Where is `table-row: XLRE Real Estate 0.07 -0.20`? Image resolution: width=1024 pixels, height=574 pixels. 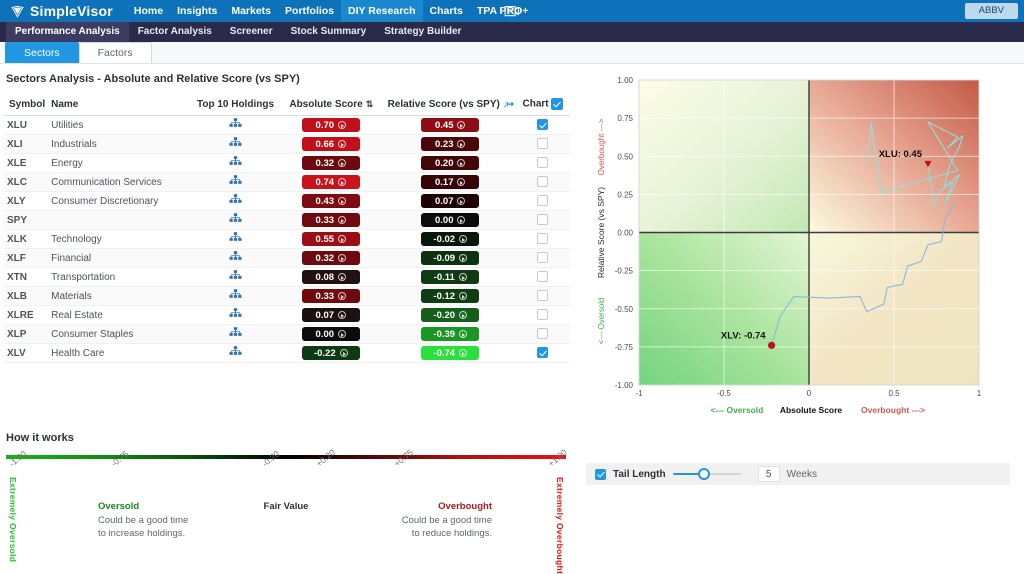
table-row: XLRE Real Estate 0.07 -0.20 is located at coordinates (287, 315).